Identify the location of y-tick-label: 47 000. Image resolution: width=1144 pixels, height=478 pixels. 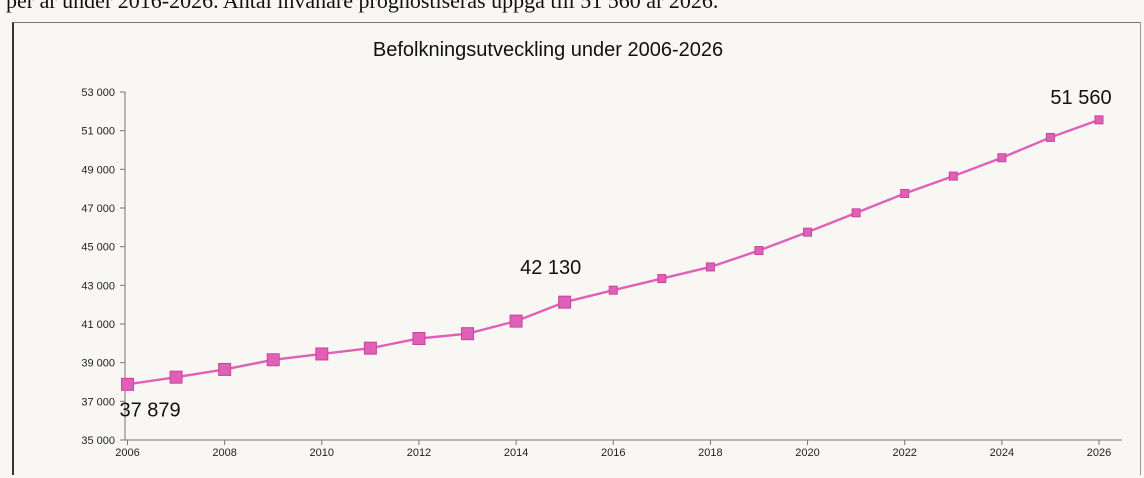
(98, 209).